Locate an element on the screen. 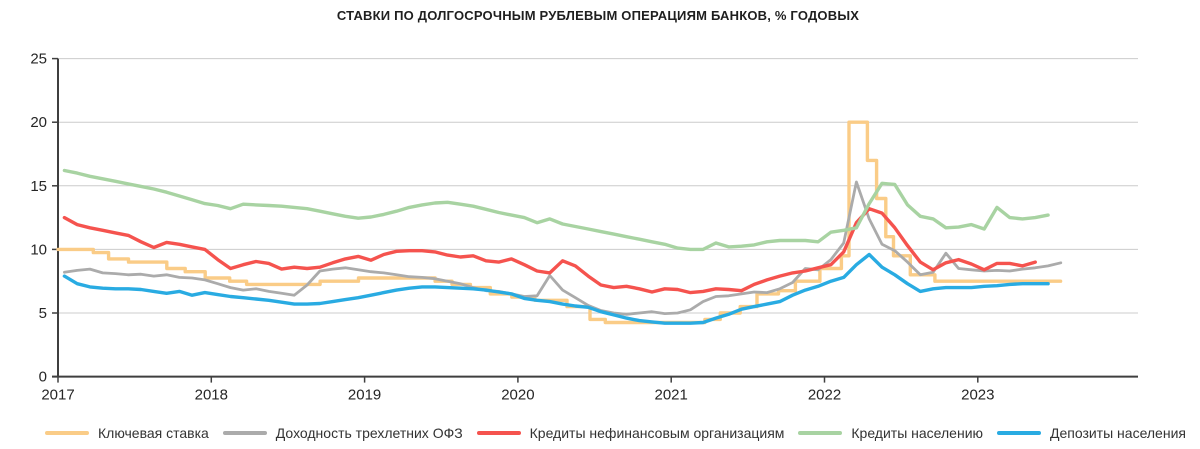  svg-text: 2020 is located at coordinates (517, 395).